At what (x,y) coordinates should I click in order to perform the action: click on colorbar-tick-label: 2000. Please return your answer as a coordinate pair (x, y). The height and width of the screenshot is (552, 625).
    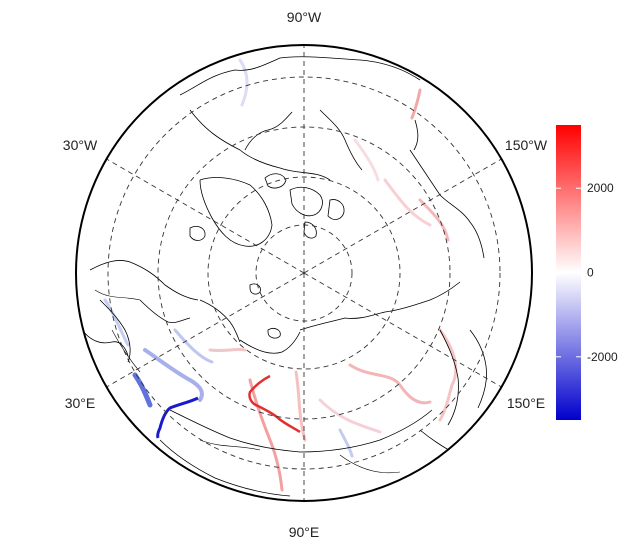
    Looking at the image, I should click on (600, 188).